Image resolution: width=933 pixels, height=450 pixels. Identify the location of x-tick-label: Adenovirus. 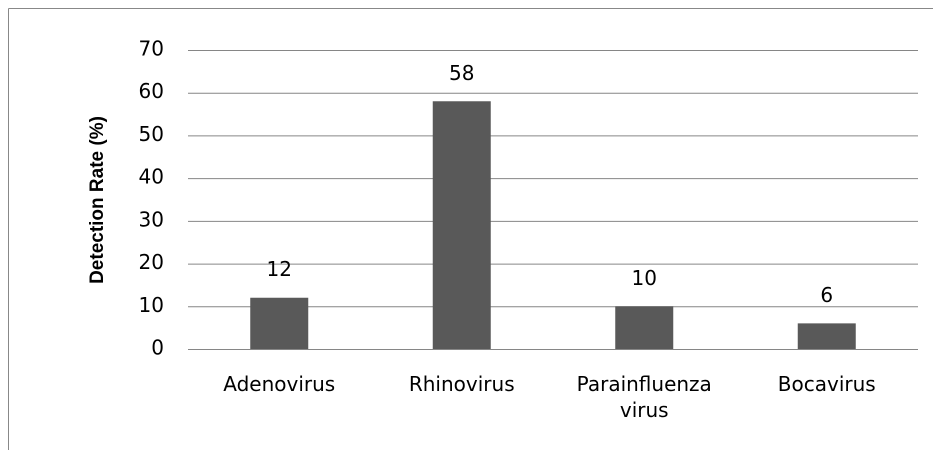
(279, 384).